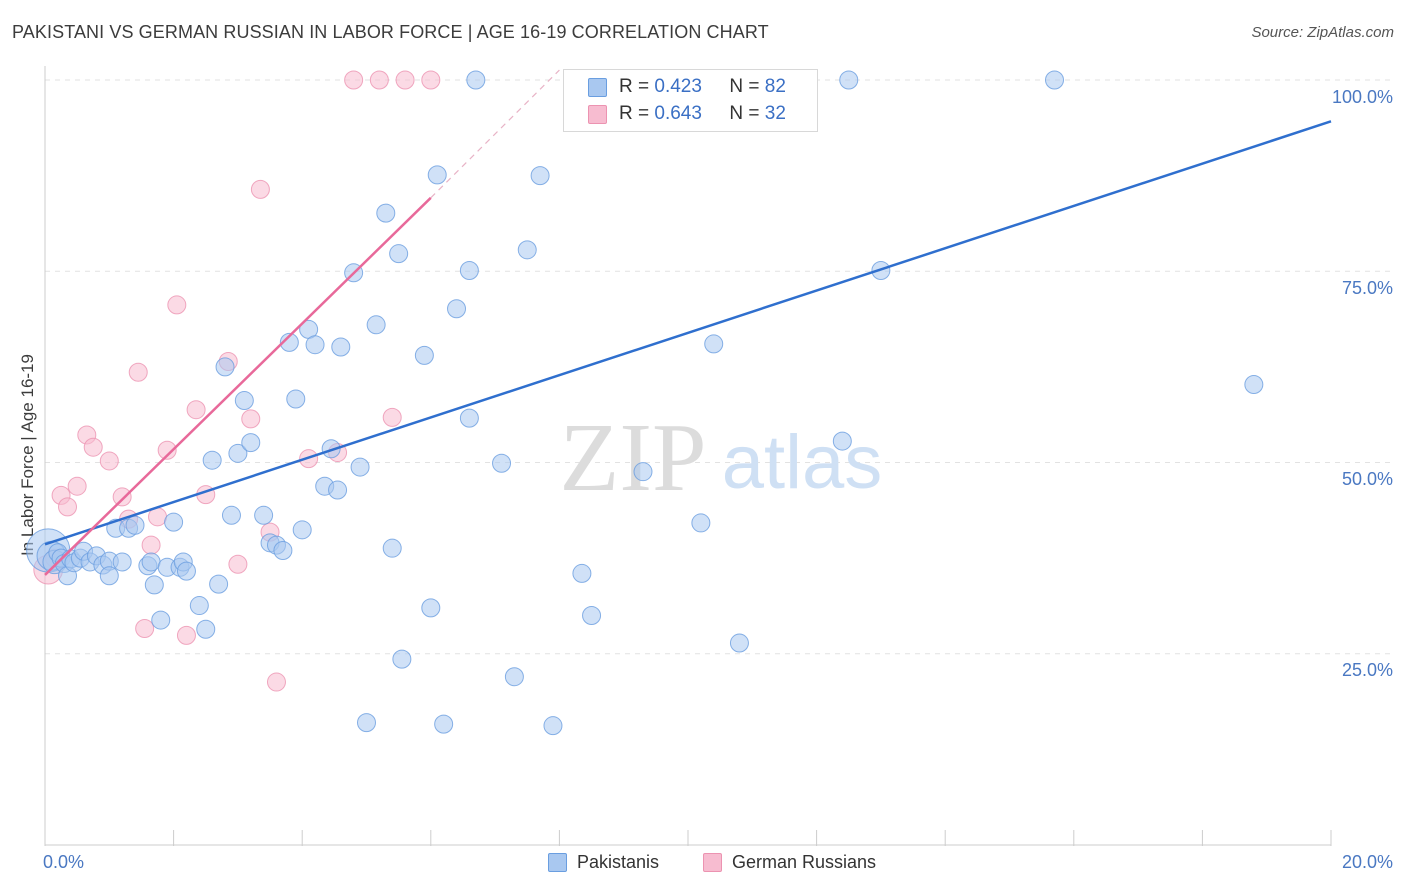 The image size is (1406, 892). What do you see at coordinates (712, 862) in the screenshot?
I see `bottom-legend-swatch-pink` at bounding box center [712, 862].